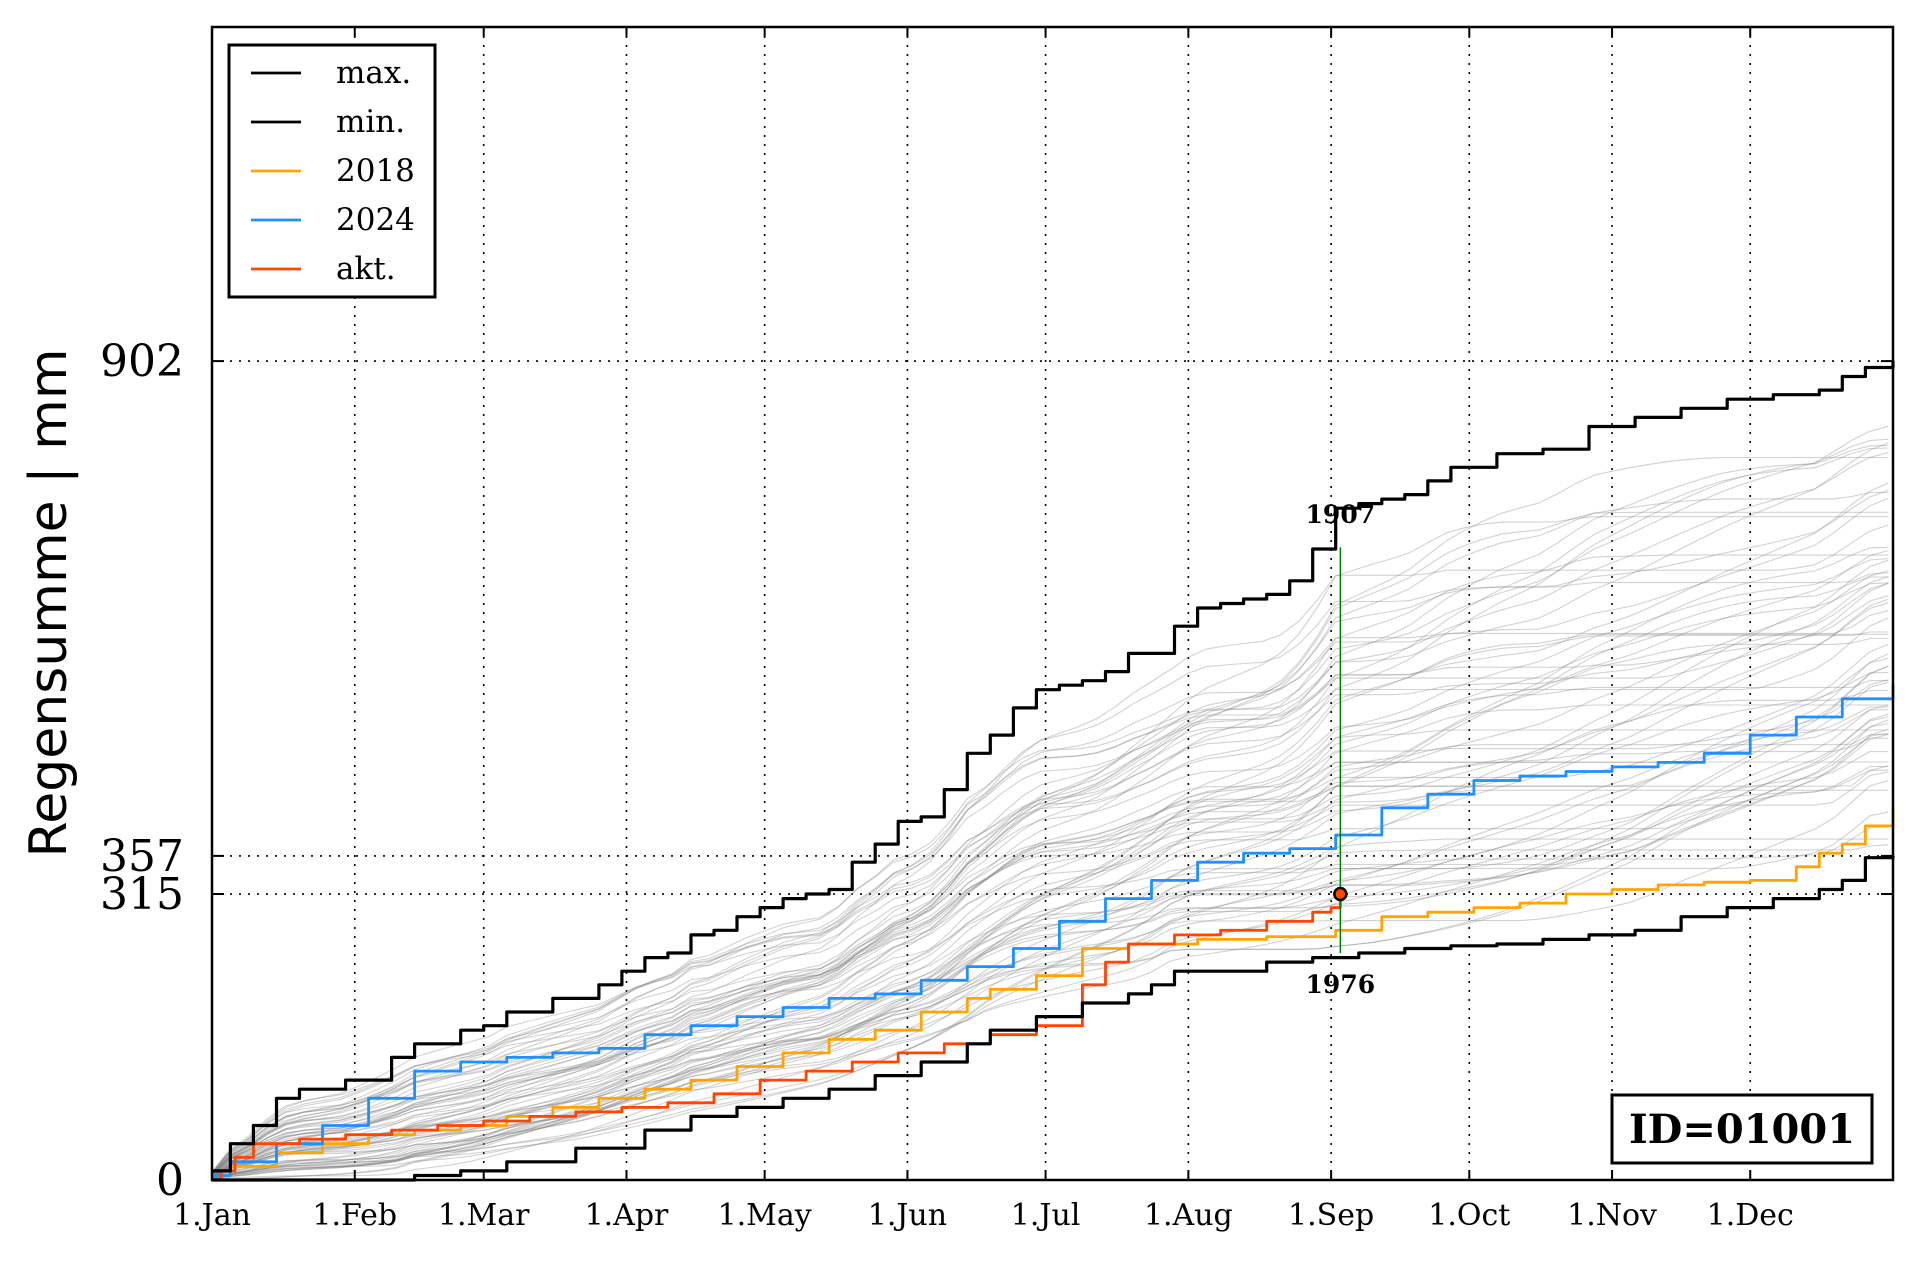 This screenshot has height=1262, width=1913. I want to click on y-axis-label: Regensumme | mm, so click(49, 603).